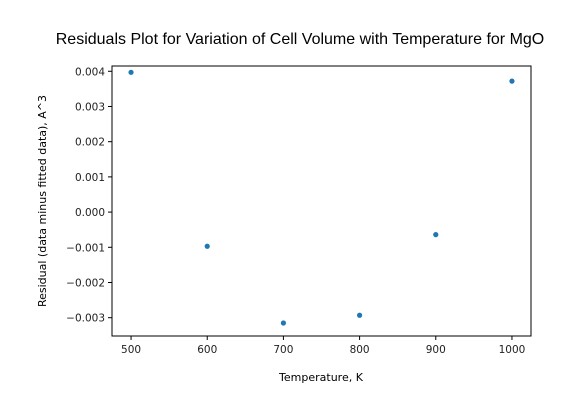 The image size is (578, 402). Describe the element at coordinates (207, 350) in the screenshot. I see `x-tick-label: 600` at that location.